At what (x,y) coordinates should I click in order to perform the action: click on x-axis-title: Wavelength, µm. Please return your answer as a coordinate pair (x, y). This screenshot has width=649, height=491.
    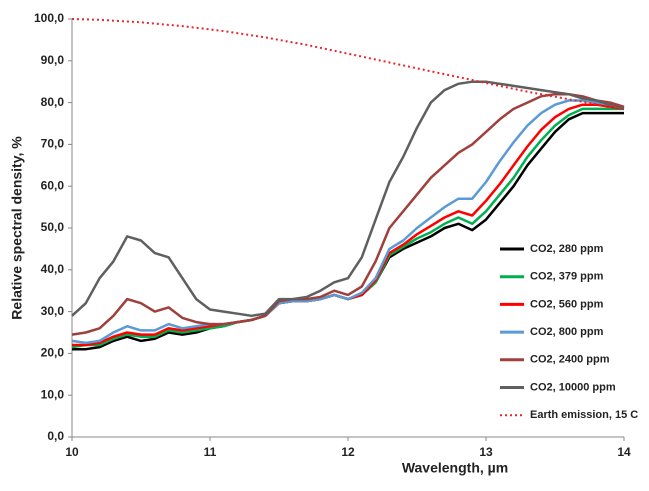
    Looking at the image, I should click on (455, 468).